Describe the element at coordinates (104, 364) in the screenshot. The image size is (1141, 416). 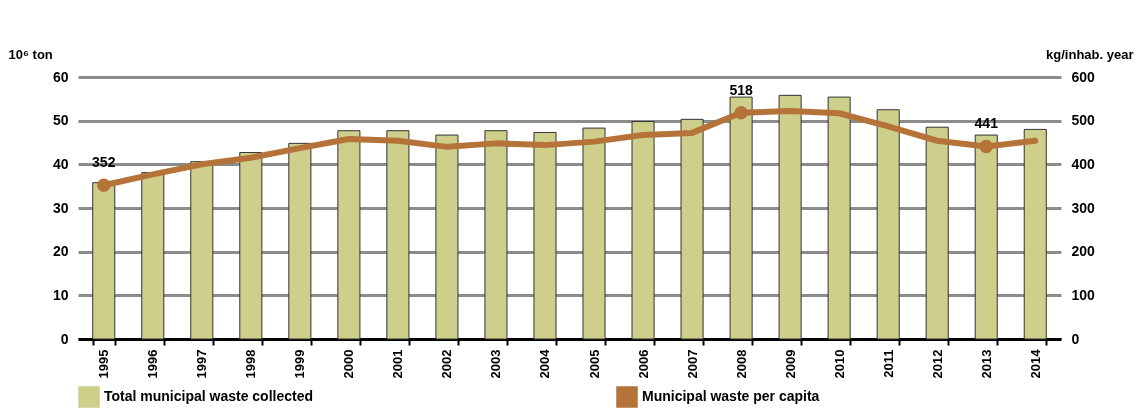
I see `x-tick-label: 1995` at that location.